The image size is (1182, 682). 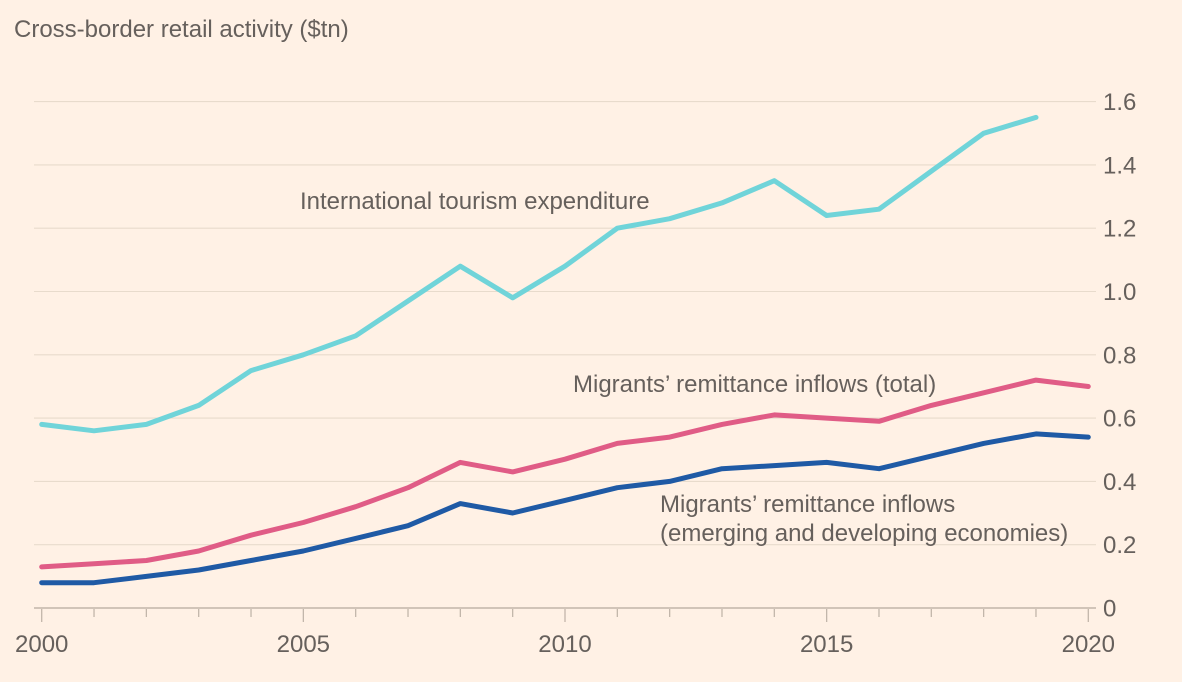 What do you see at coordinates (1119, 545) in the screenshot?
I see `y-tick-label: 0.2` at bounding box center [1119, 545].